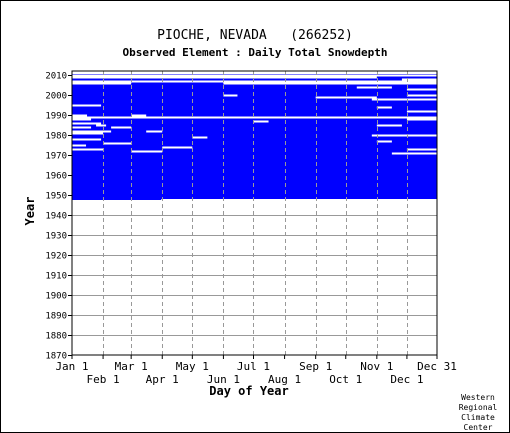 The height and width of the screenshot is (433, 510). What do you see at coordinates (162, 379) in the screenshot?
I see `x-tick-label-91: Apr 1` at bounding box center [162, 379].